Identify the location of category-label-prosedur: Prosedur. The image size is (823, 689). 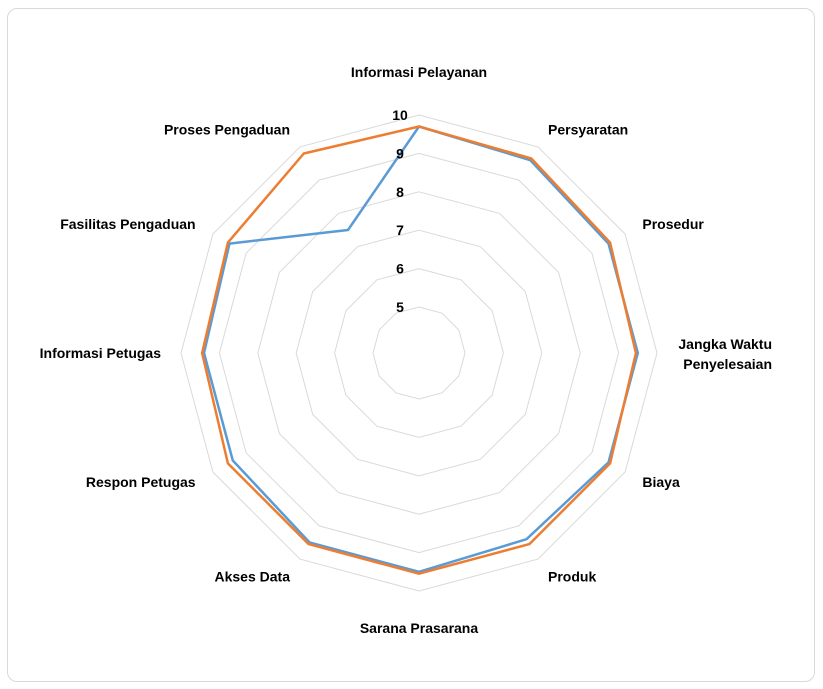
(673, 224).